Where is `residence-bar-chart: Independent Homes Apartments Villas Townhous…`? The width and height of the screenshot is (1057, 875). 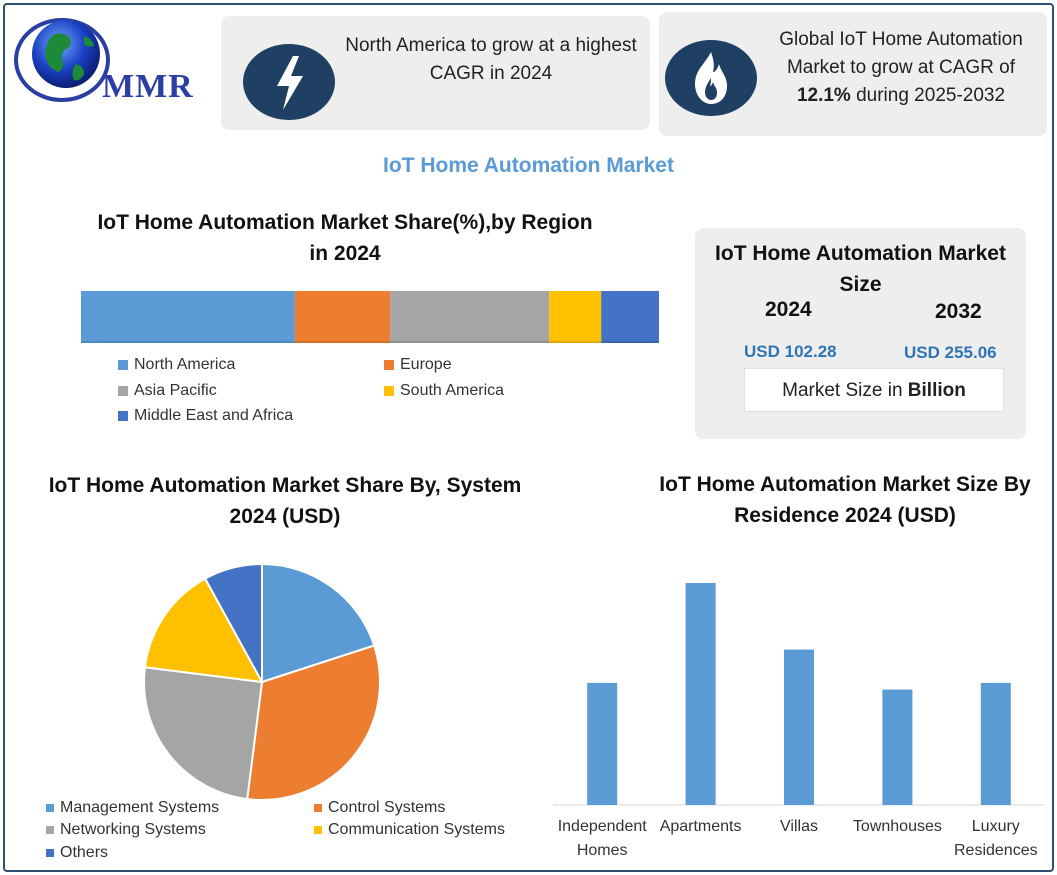 residence-bar-chart: Independent Homes Apartments Villas Townhous… is located at coordinates (799, 721).